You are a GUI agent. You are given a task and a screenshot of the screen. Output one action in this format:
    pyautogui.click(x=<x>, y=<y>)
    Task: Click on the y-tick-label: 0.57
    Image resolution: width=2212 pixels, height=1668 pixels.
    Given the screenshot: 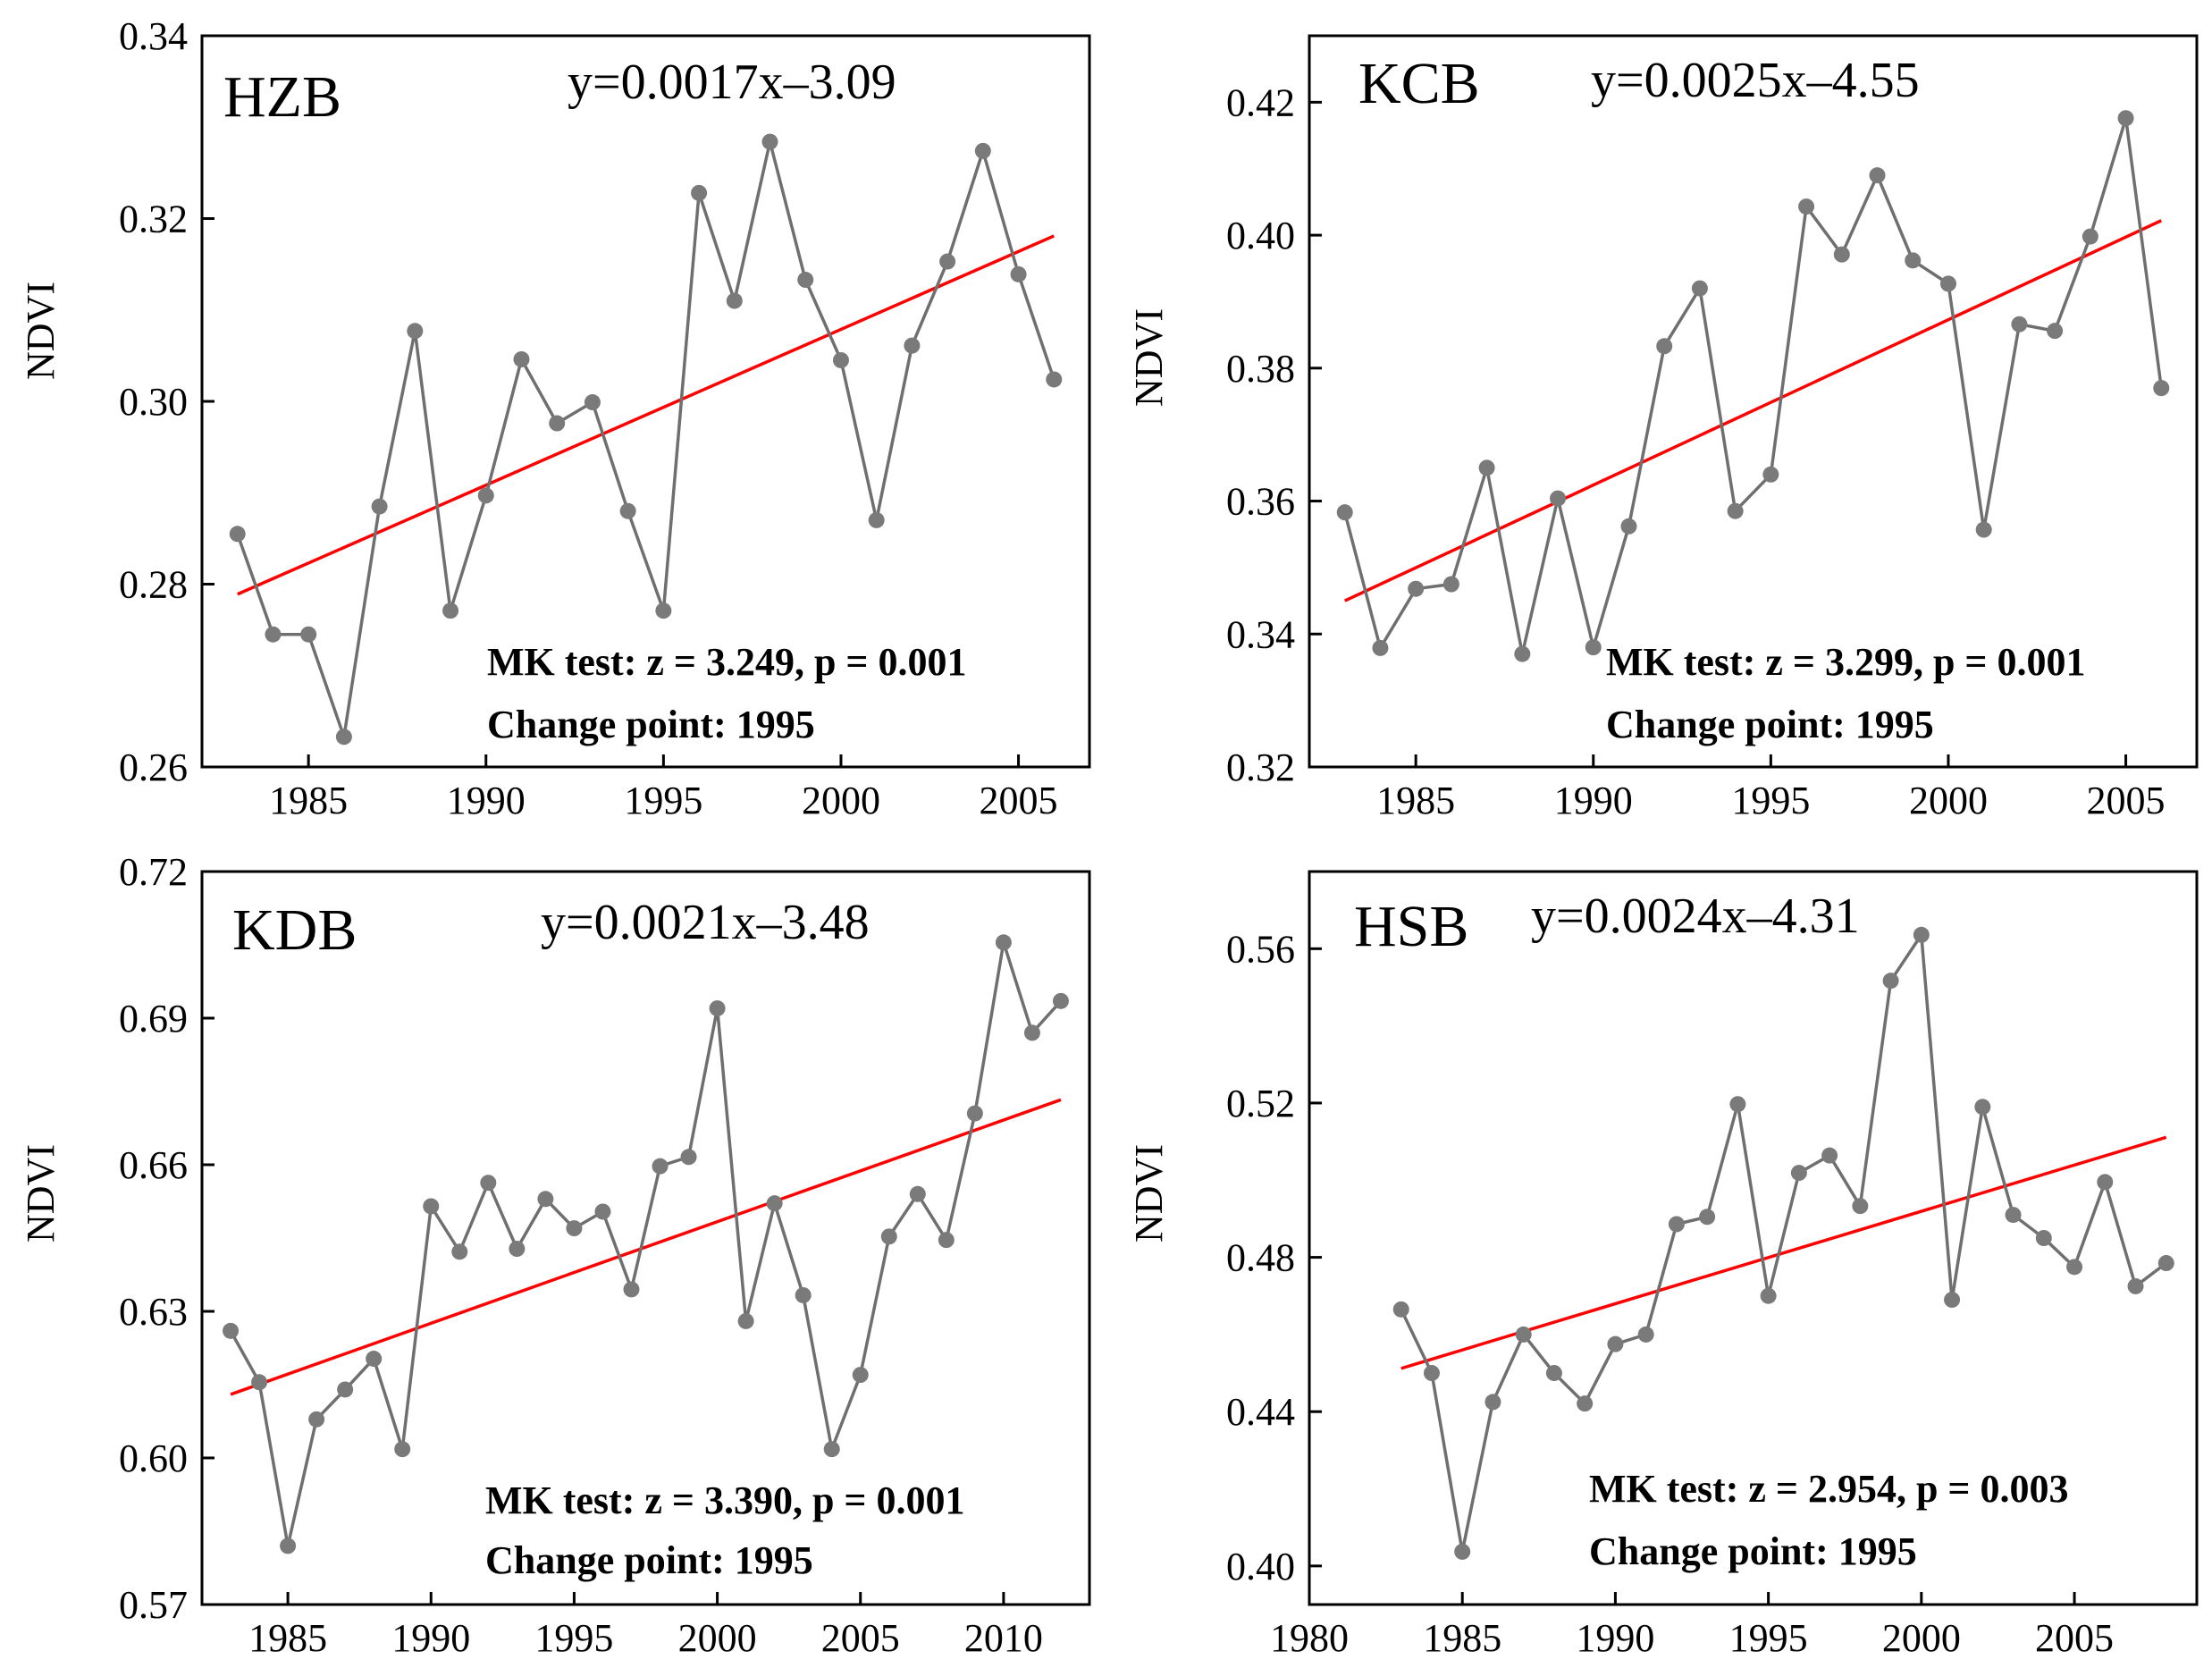 What is the action you would take?
    pyautogui.click(x=153, y=1605)
    